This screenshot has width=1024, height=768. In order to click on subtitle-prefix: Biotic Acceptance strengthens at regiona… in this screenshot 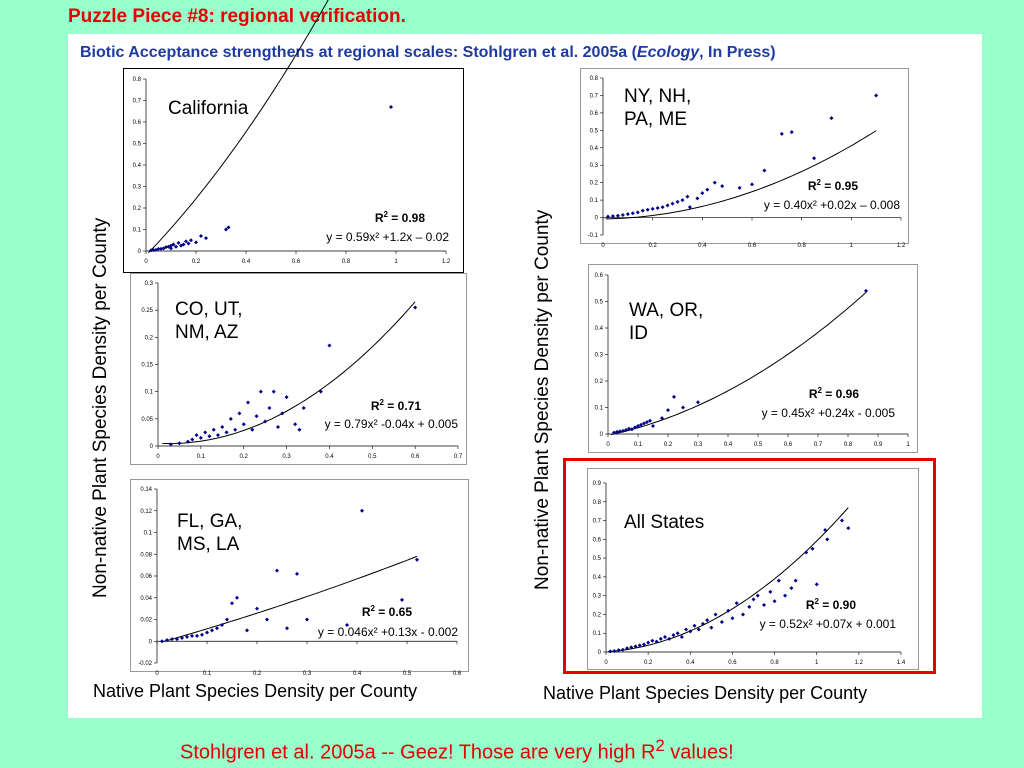, I will do `click(358, 52)`.